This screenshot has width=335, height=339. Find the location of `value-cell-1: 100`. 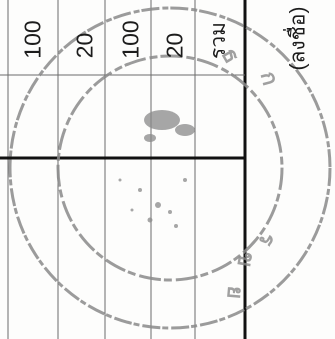

value-cell-1: 100 is located at coordinates (32, 39).